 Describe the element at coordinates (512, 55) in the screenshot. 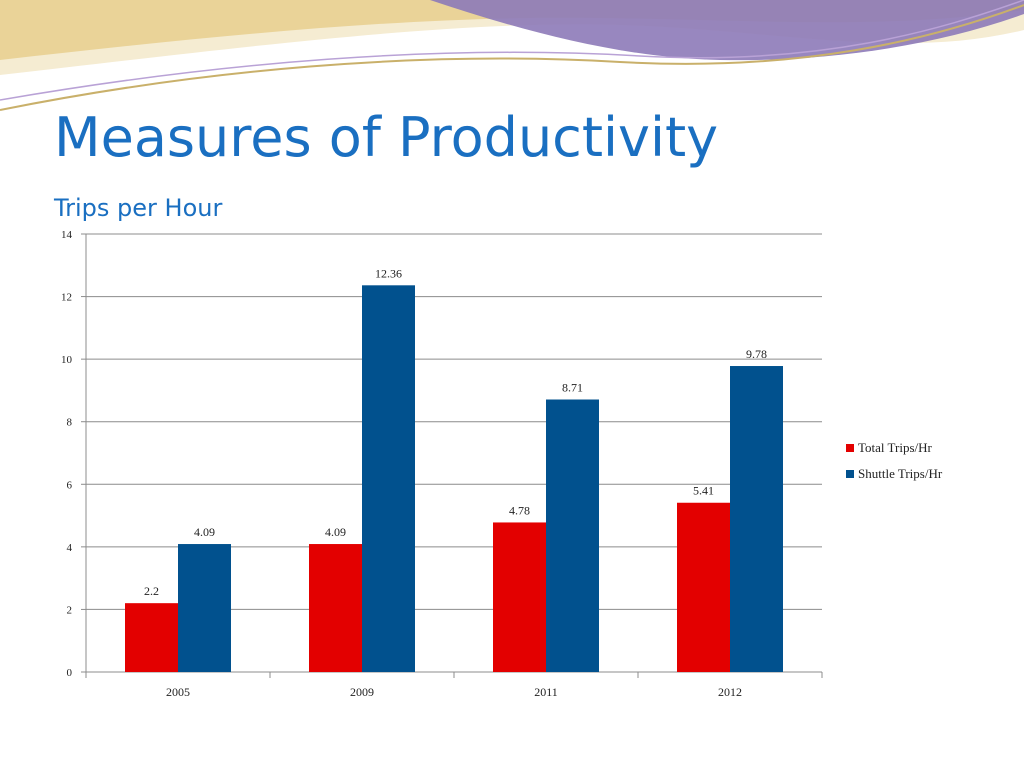

I see `header-wave-decoration` at that location.